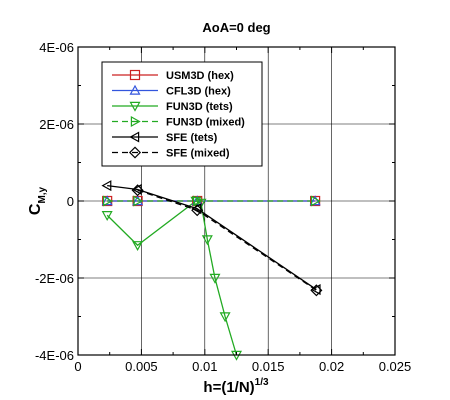  I want to click on series-line-sfe-tets, so click(212, 237).